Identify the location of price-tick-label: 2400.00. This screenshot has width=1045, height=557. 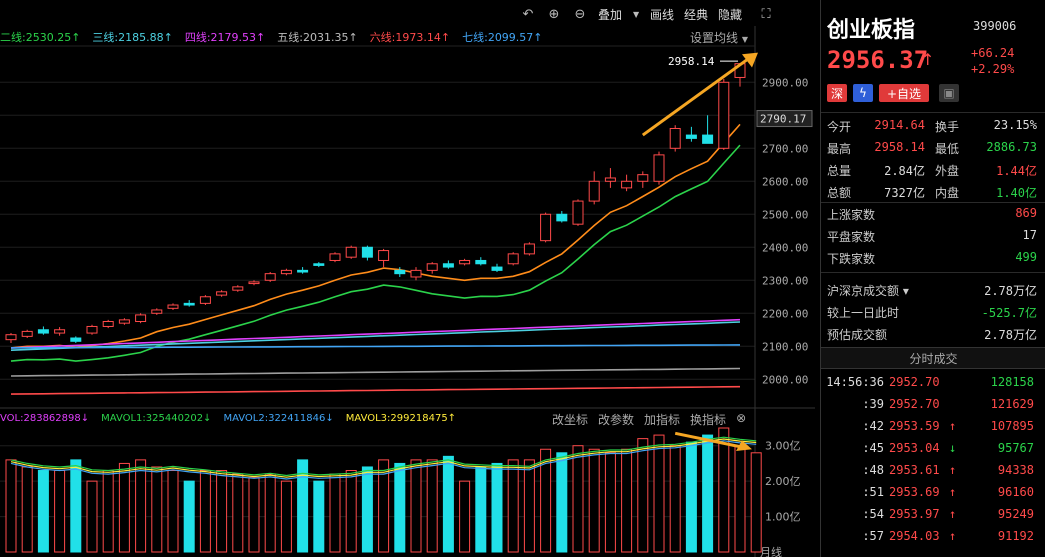
(785, 247).